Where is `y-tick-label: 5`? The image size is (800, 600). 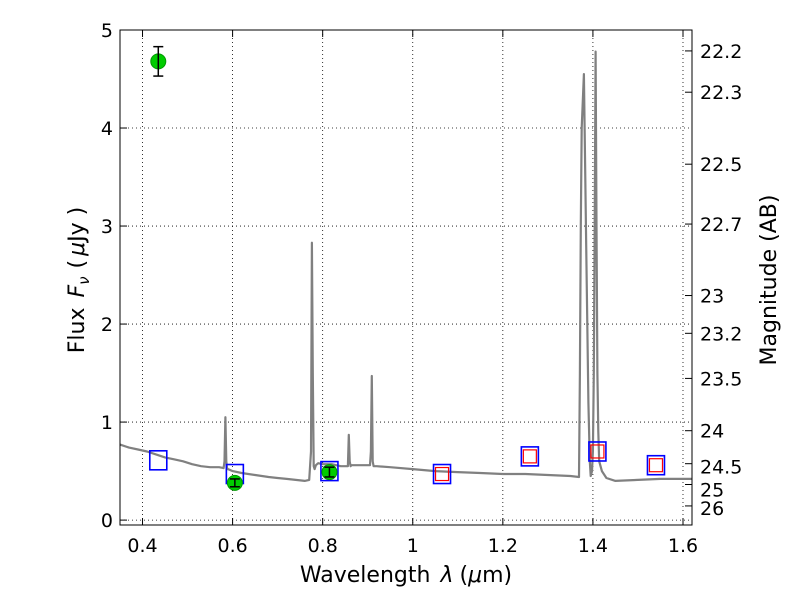
y-tick-label: 5 is located at coordinates (107, 31).